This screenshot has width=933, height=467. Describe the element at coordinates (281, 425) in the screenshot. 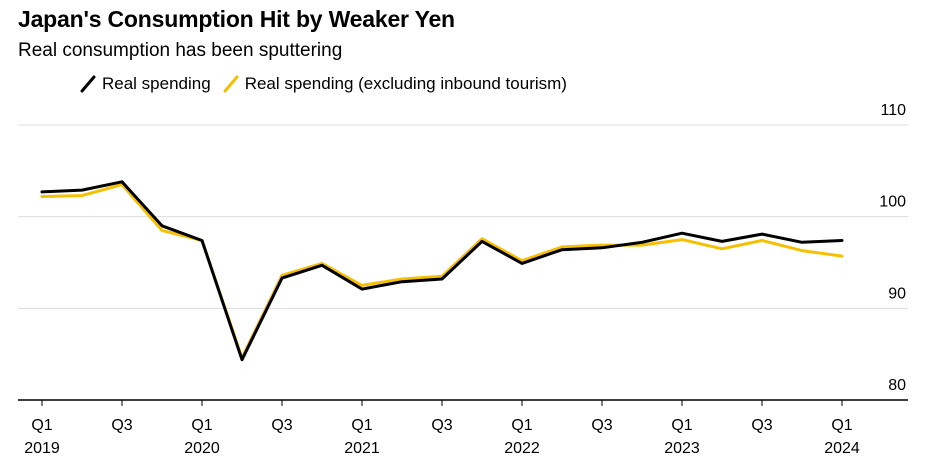

I see `x-tick-label-quarter-3: Q3` at that location.